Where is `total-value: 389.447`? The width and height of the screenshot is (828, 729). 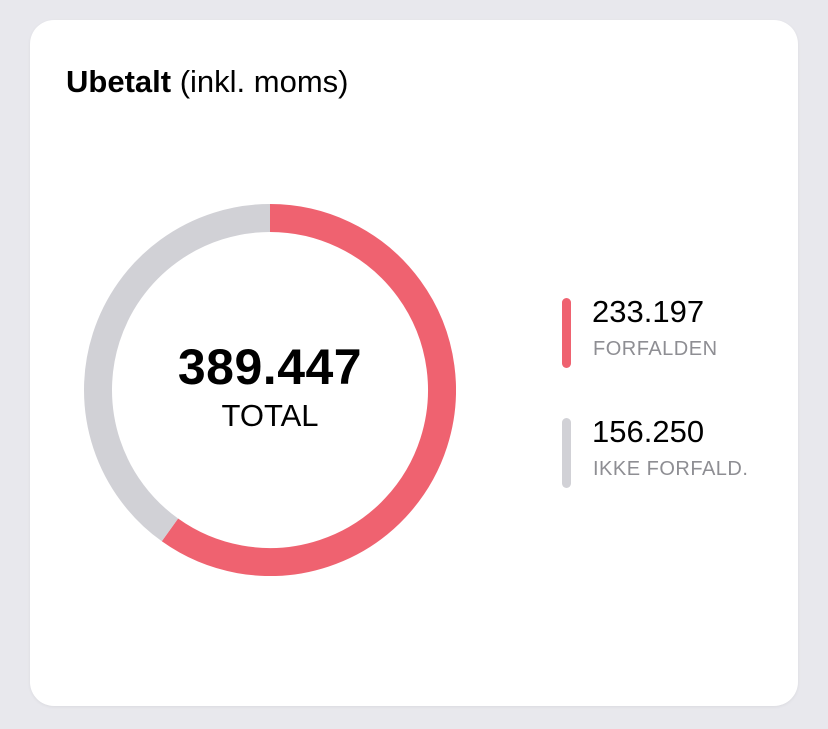
total-value: 389.447 is located at coordinates (270, 367).